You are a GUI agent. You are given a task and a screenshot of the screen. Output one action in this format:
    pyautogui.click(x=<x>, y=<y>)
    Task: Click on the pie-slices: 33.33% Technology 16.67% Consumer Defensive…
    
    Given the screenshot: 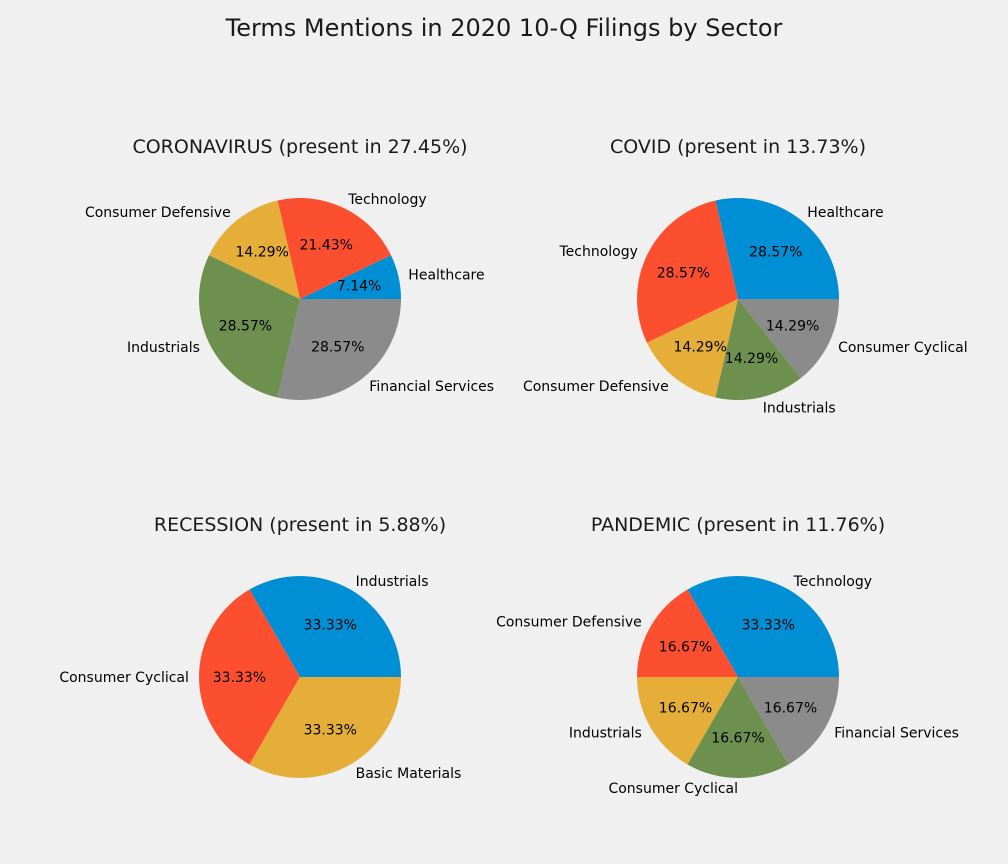 What is the action you would take?
    pyautogui.click(x=727, y=685)
    